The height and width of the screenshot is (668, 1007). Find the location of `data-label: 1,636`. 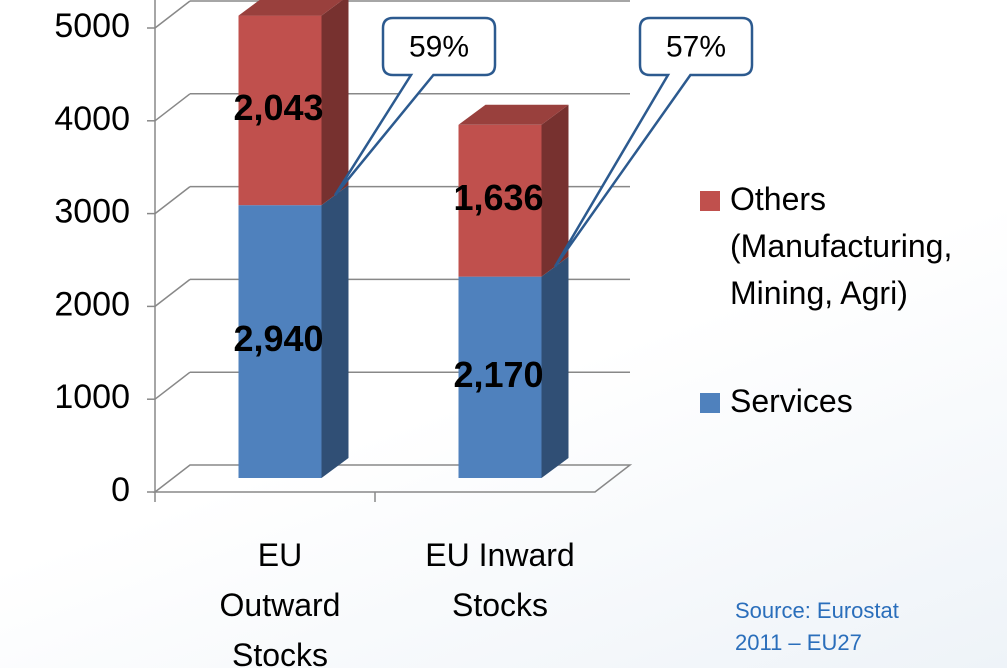

data-label: 1,636 is located at coordinates (498, 197).